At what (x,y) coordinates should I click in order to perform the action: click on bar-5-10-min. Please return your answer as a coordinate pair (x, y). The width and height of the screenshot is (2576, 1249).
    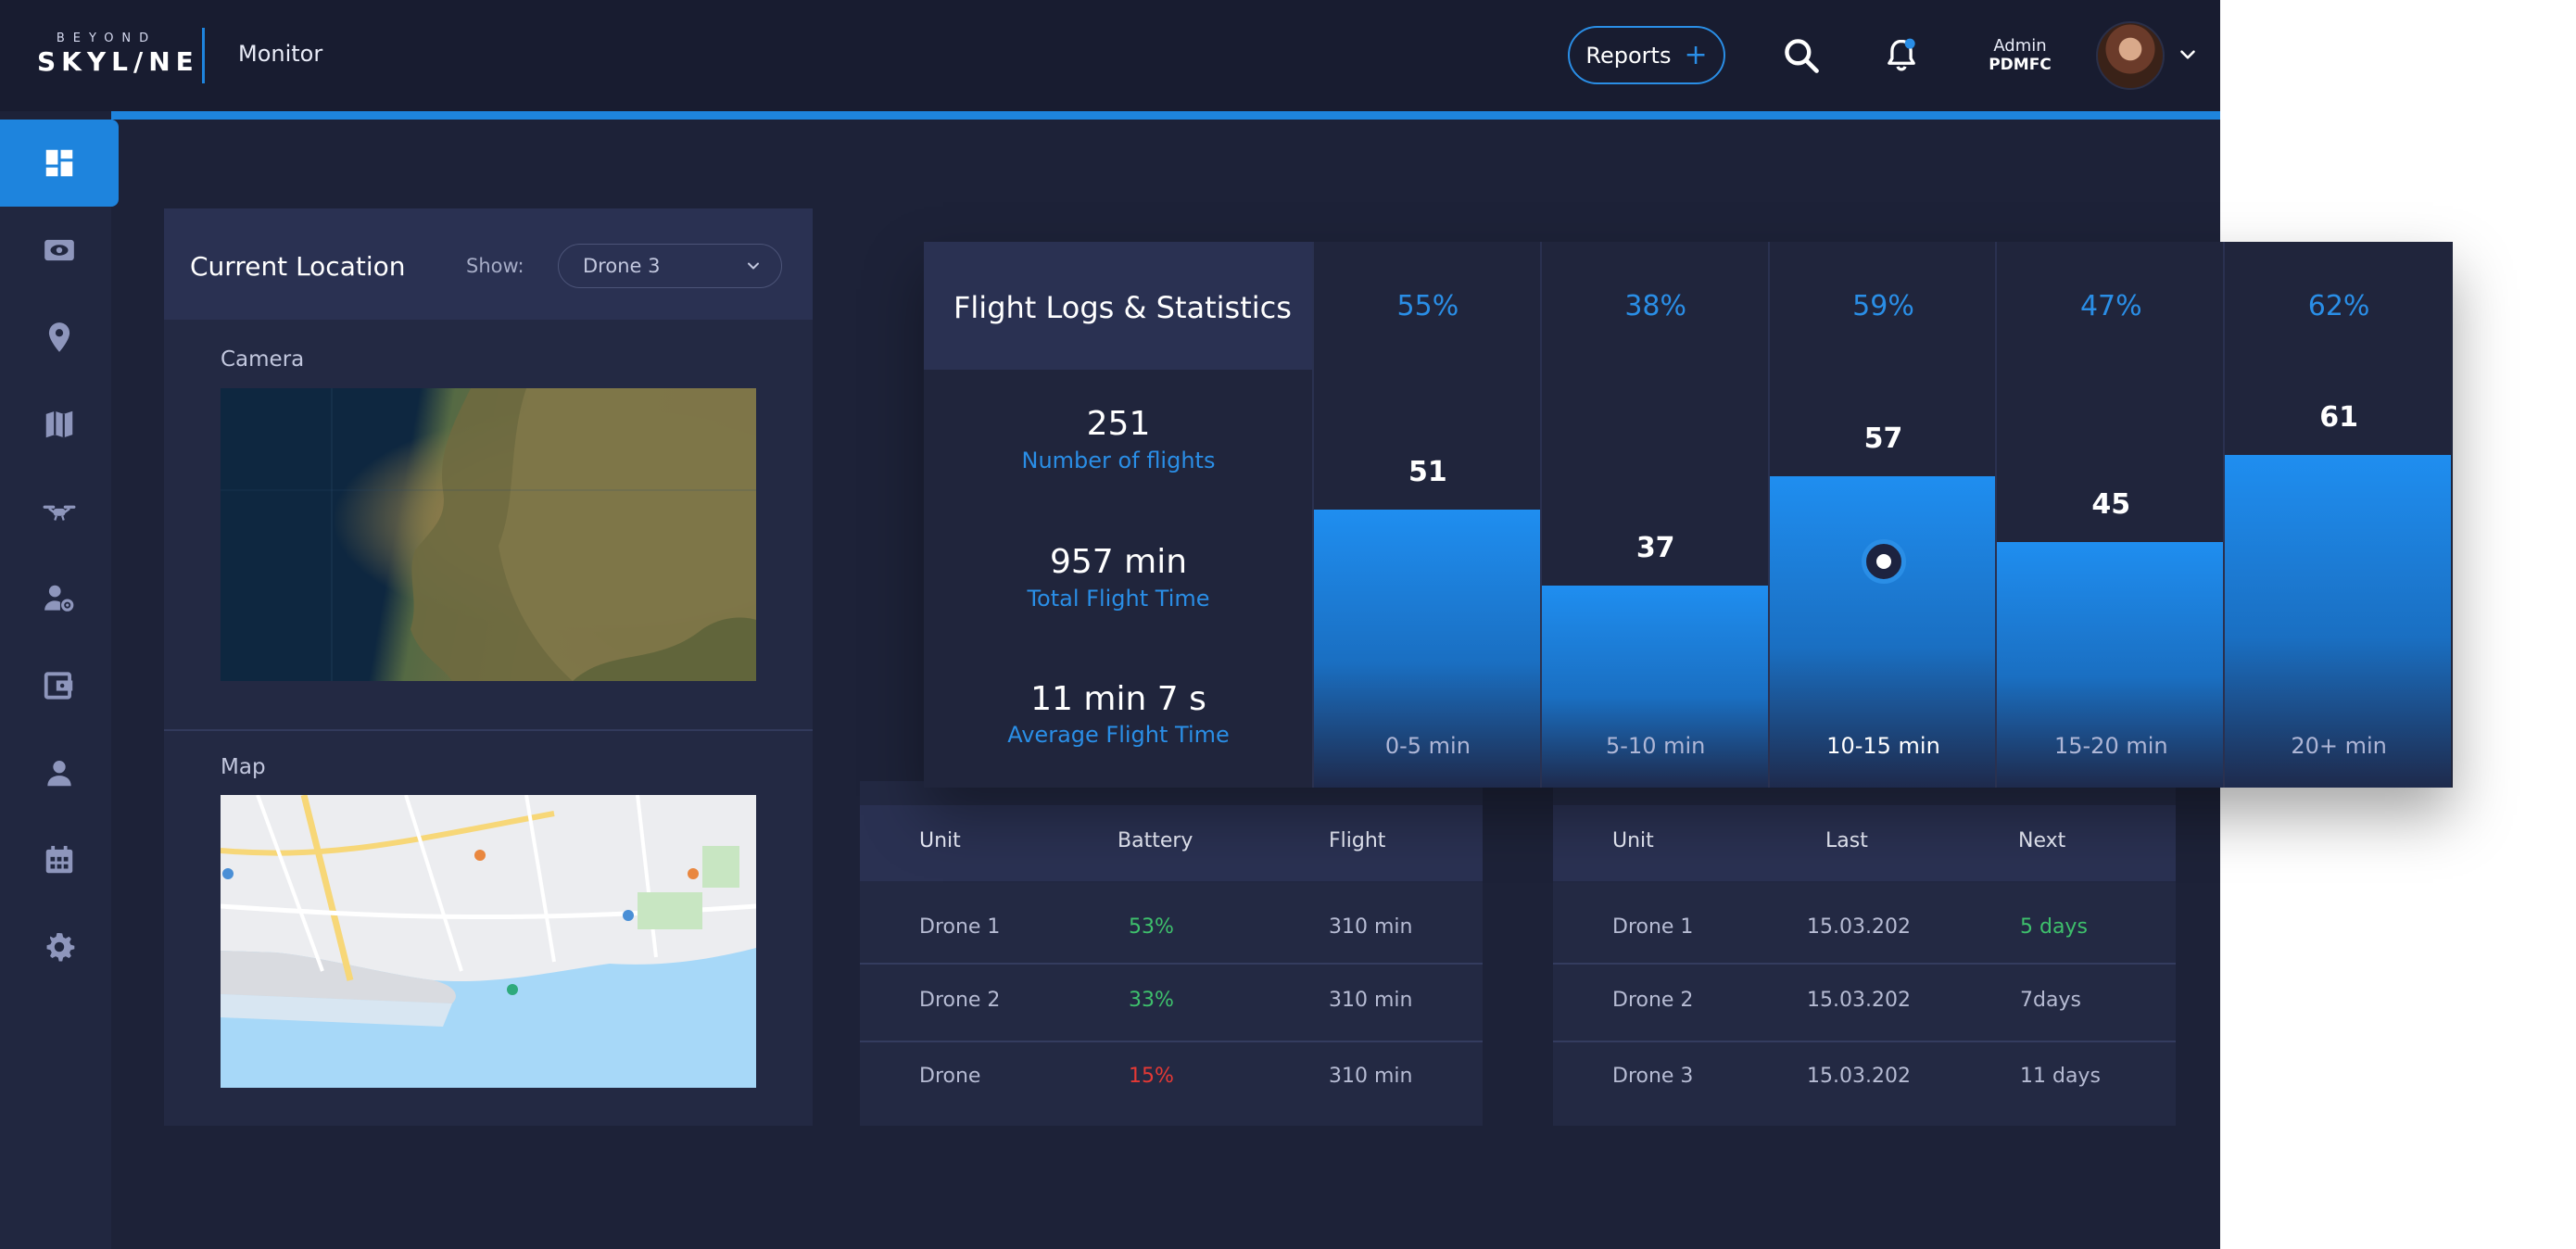
    Looking at the image, I should click on (1655, 687).